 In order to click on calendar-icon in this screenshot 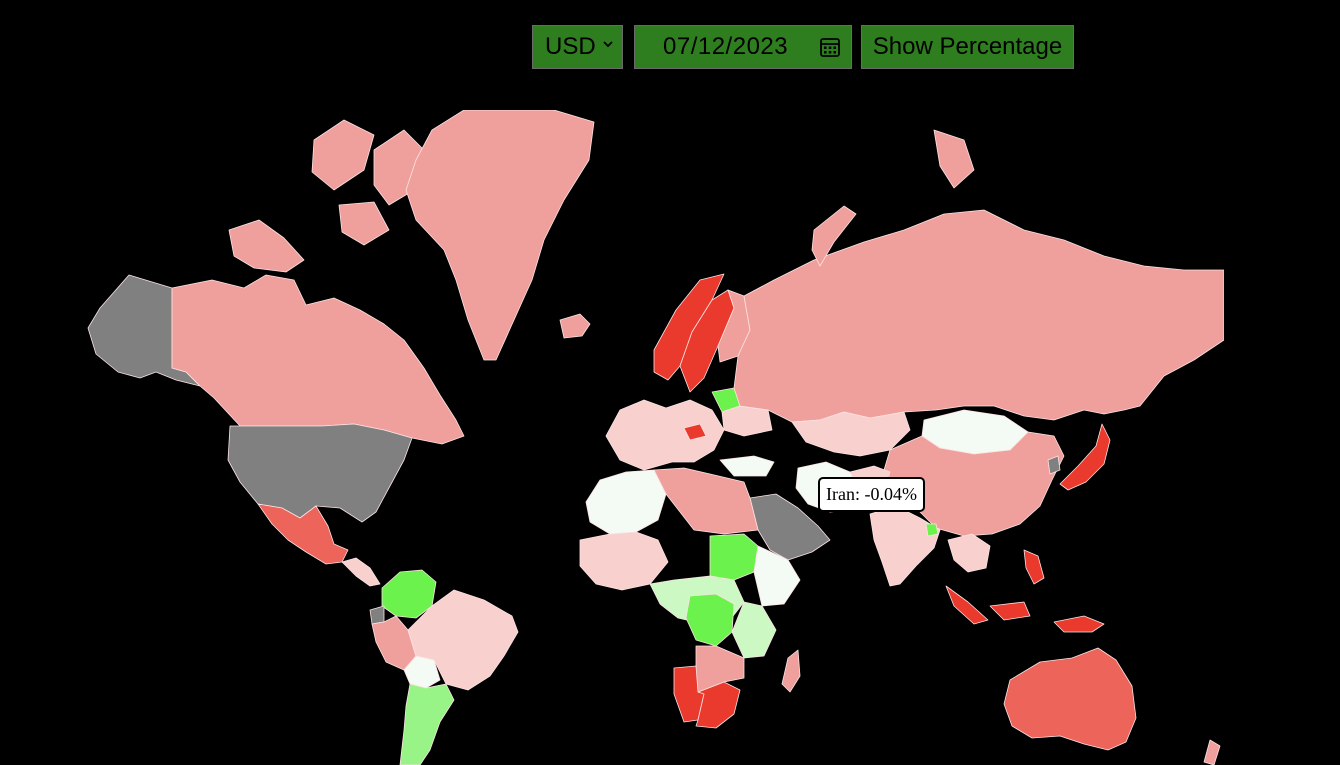, I will do `click(830, 47)`.